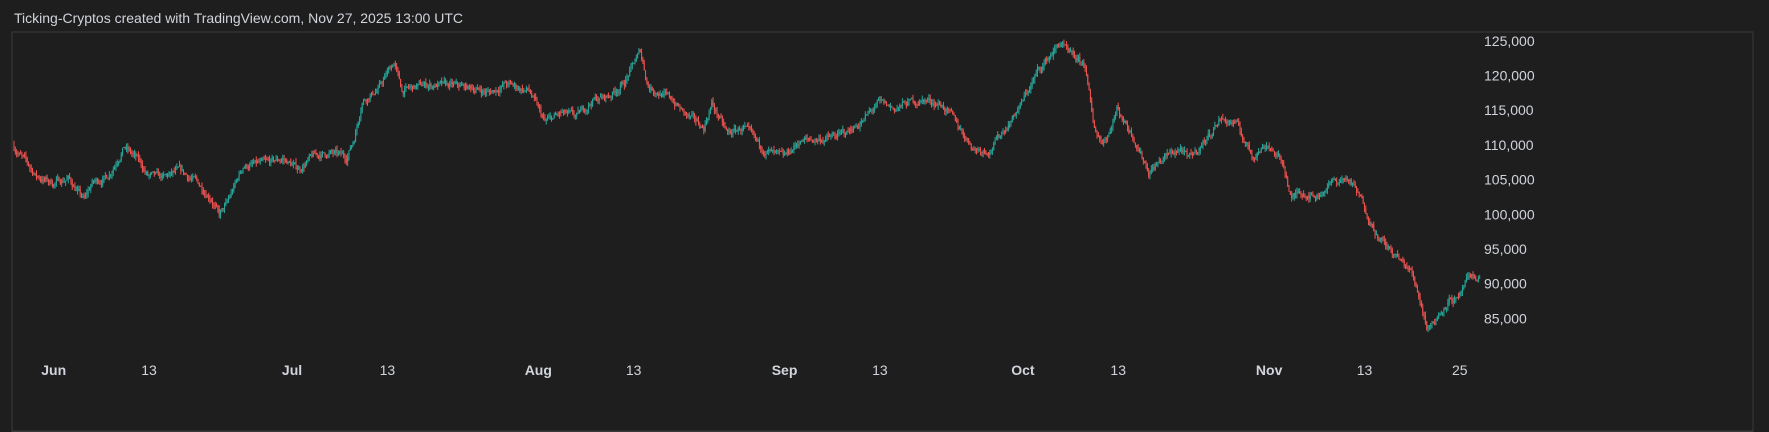 This screenshot has height=432, width=1769. I want to click on time-axis: Jun 13 Jul 13 Aug 13 Sep 13 Oct 13 Nov 13 25, so click(754, 370).